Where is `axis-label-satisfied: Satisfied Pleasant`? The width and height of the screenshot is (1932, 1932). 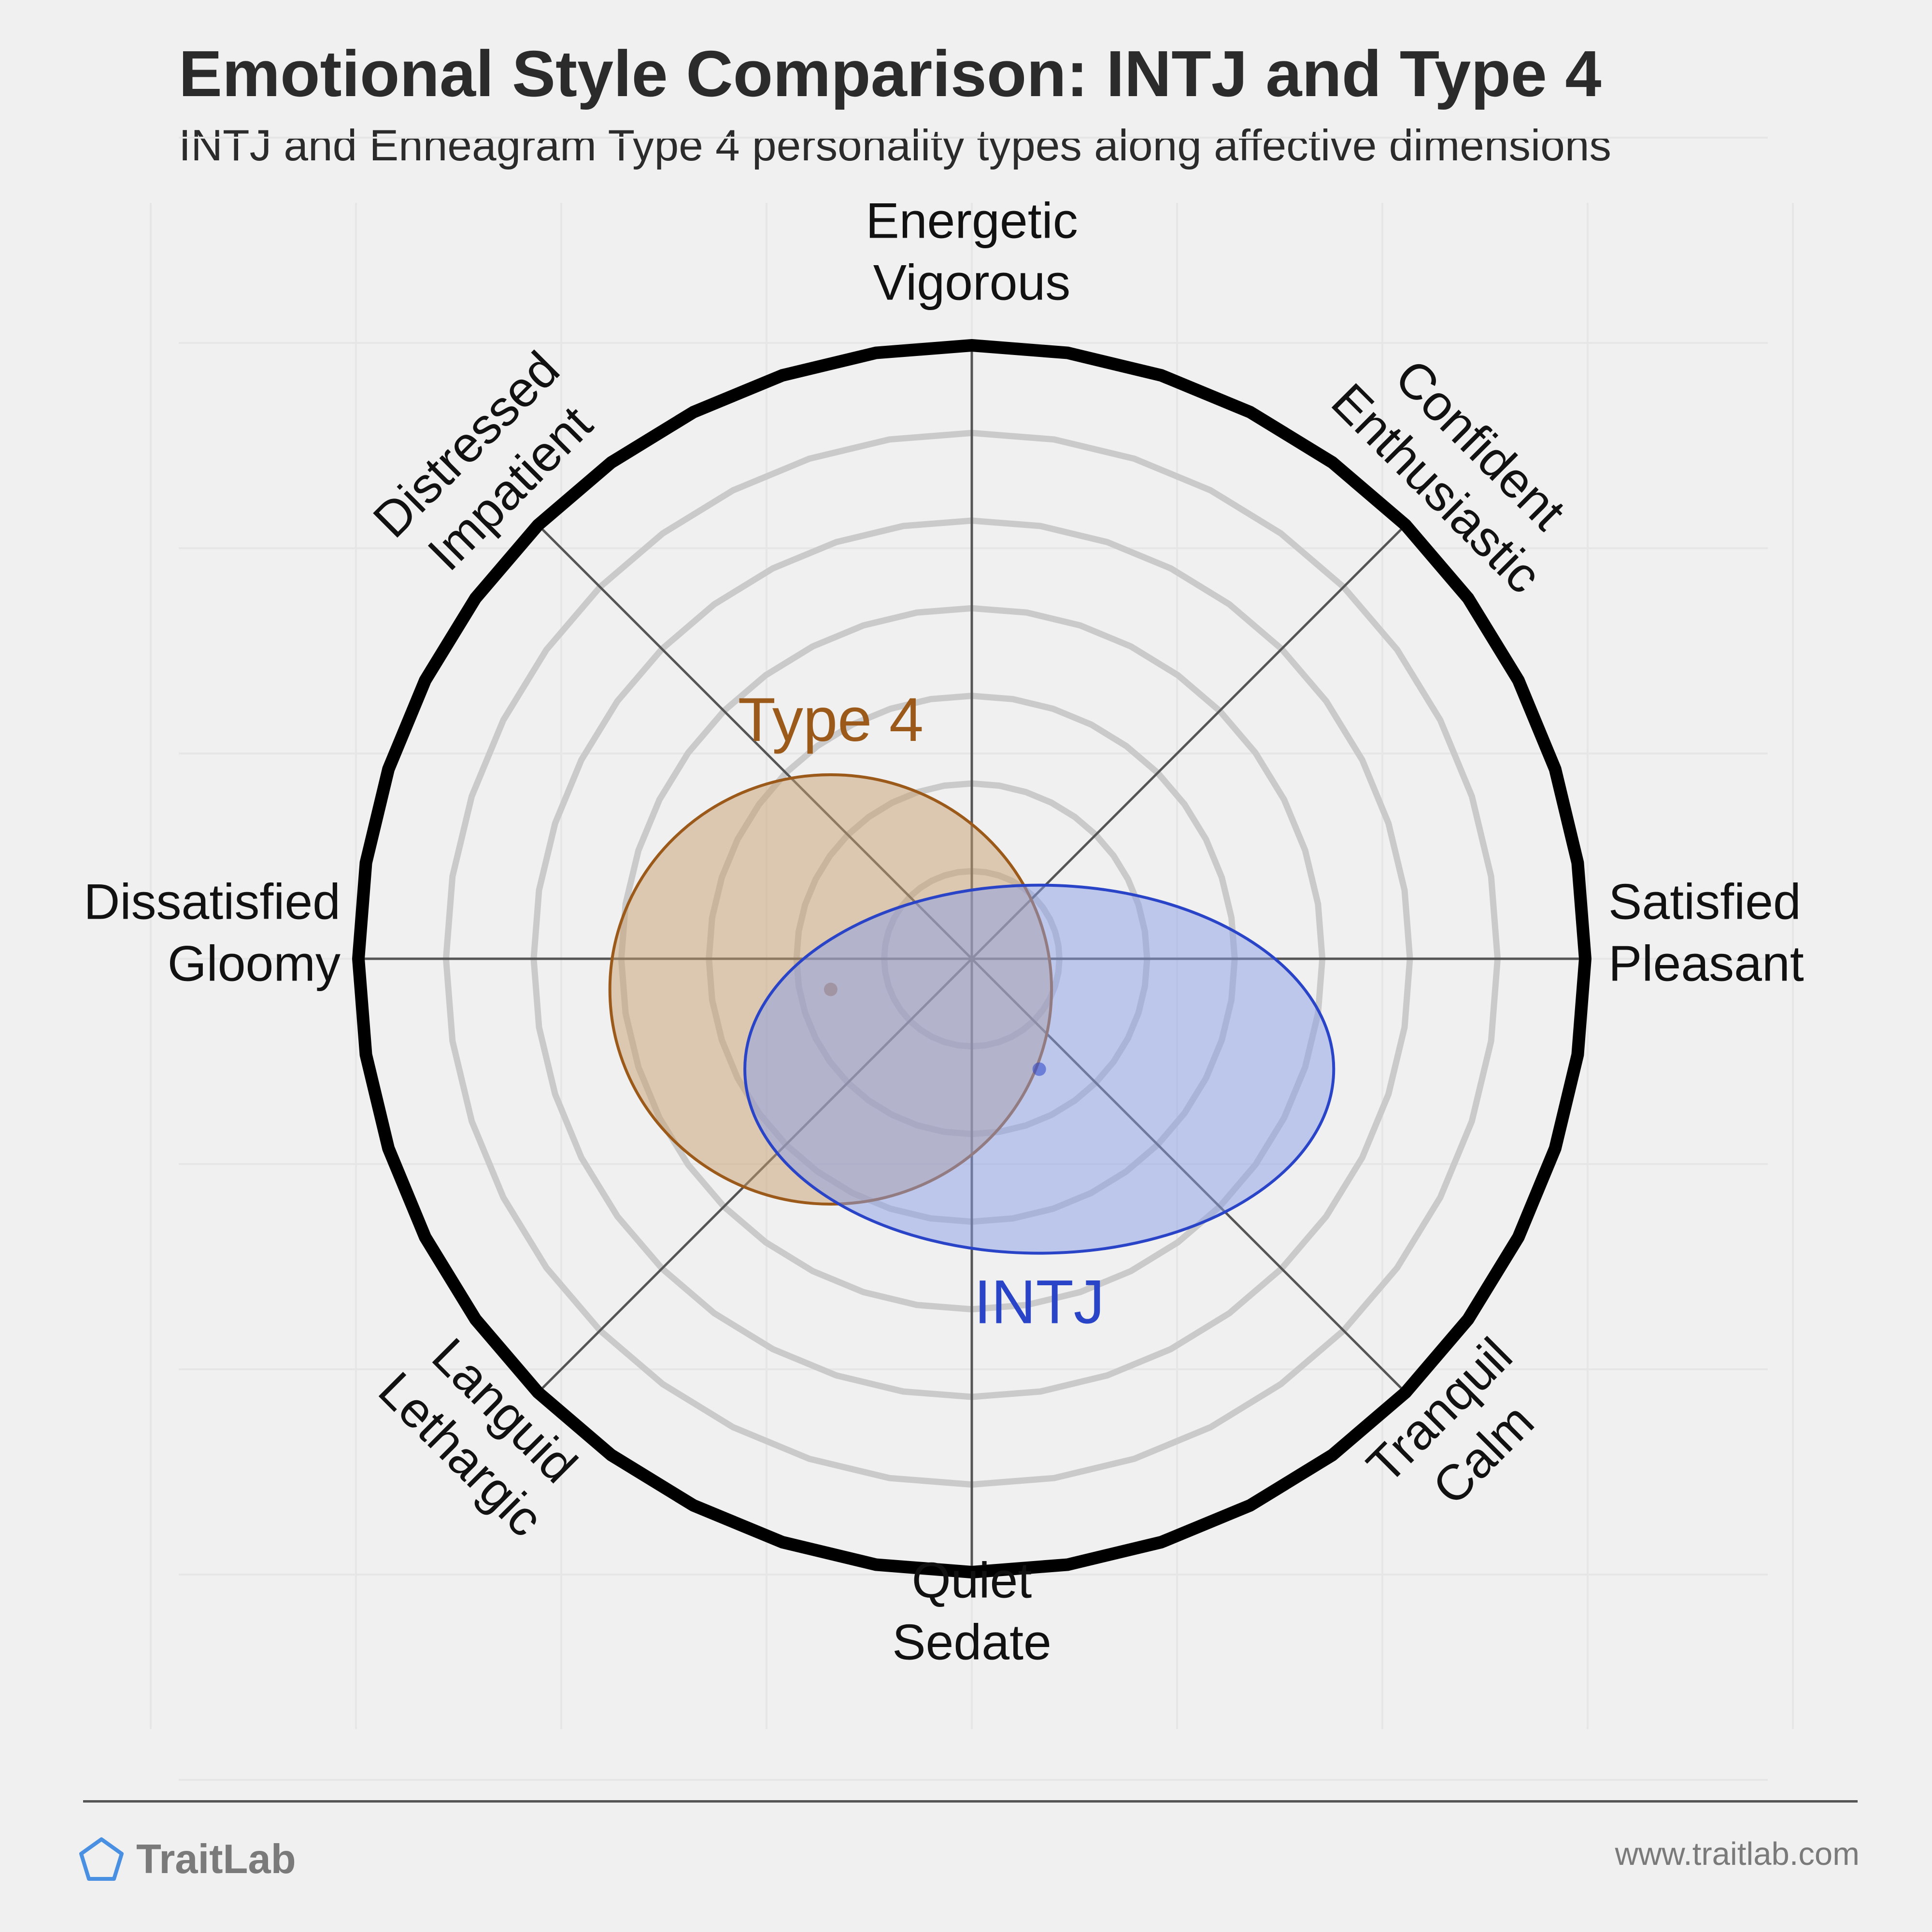
axis-label-satisfied: Satisfied Pleasant is located at coordinates (1706, 933).